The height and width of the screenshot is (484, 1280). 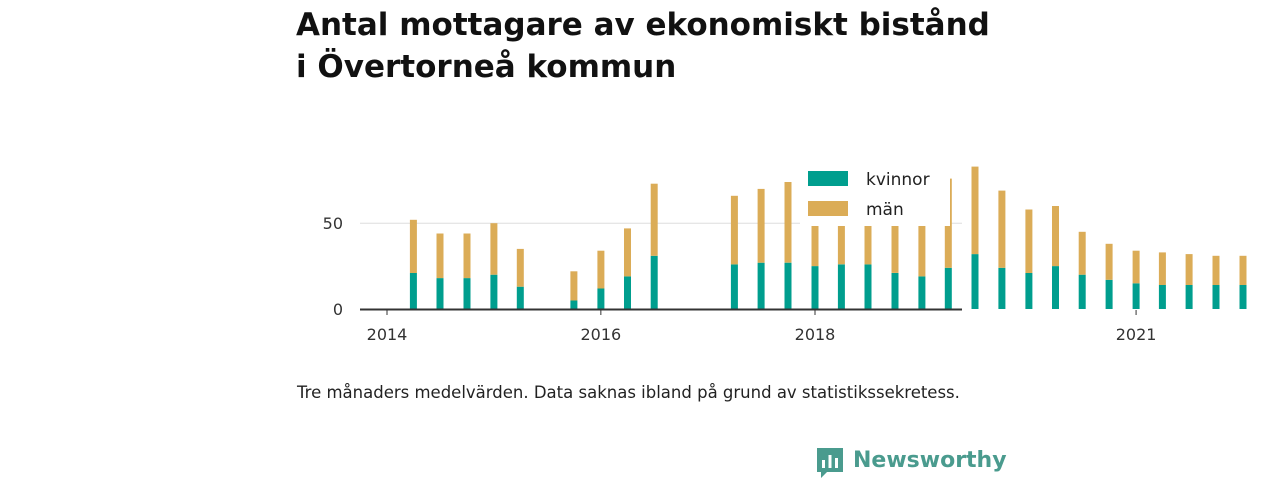 I want to click on newsworthy-logo: Newsworthy, so click(x=911, y=463).